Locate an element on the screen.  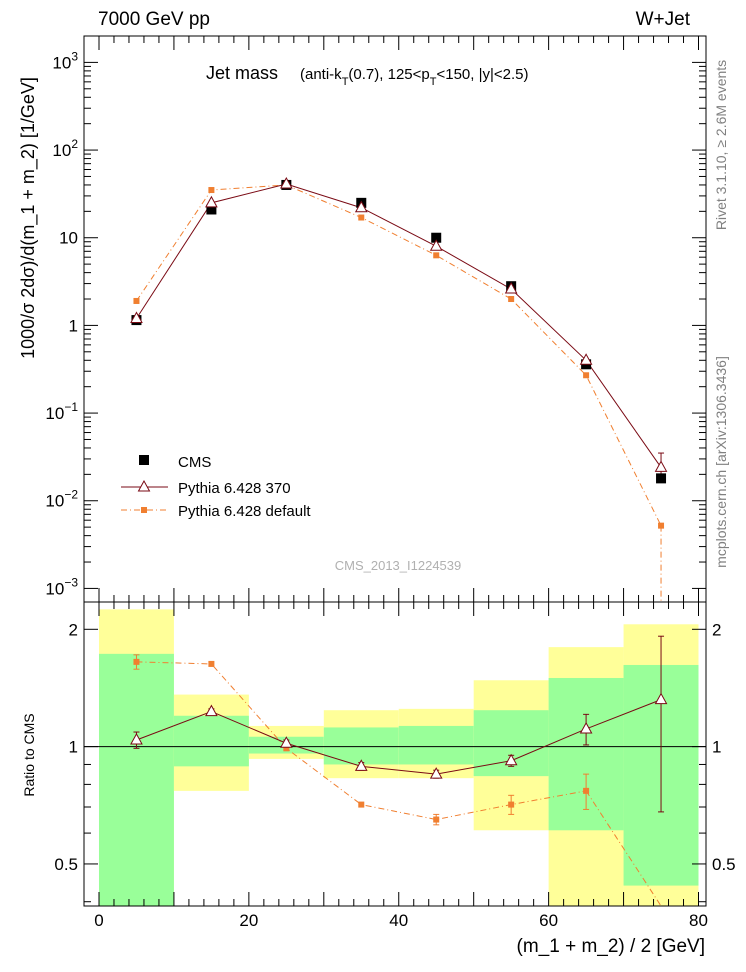
source-label: mcplots.cern.ch [arXiv:1306.3436] is located at coordinates (721, 462).